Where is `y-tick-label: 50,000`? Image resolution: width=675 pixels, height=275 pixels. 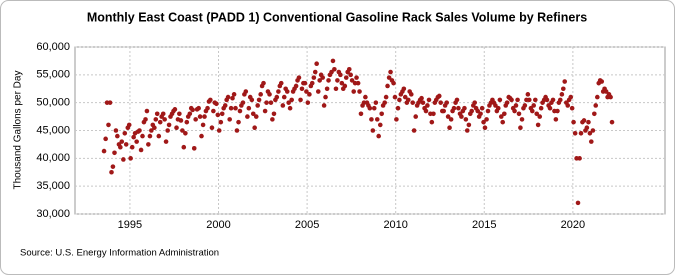
y-tick-label: 50,000 is located at coordinates (53, 103).